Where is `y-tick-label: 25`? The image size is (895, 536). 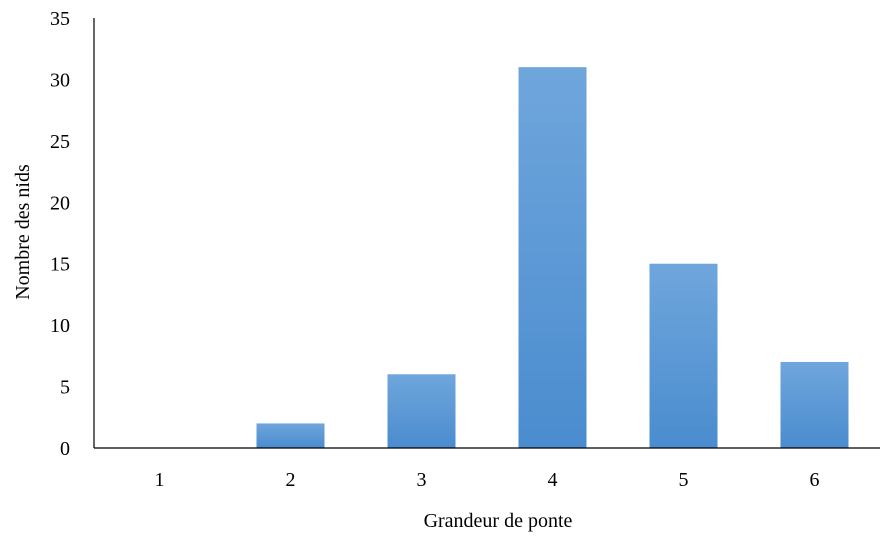
y-tick-label: 25 is located at coordinates (60, 142).